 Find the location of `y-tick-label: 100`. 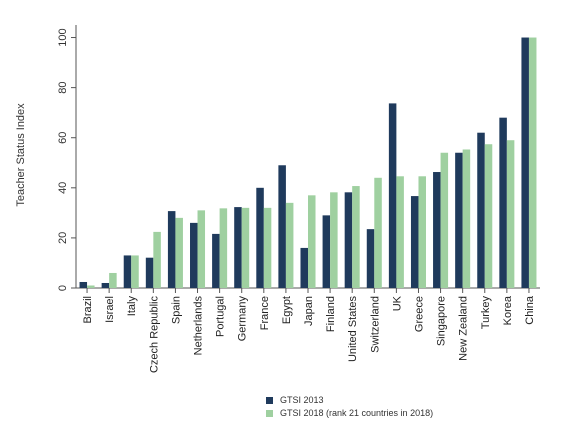

y-tick-label: 100 is located at coordinates (63, 37).